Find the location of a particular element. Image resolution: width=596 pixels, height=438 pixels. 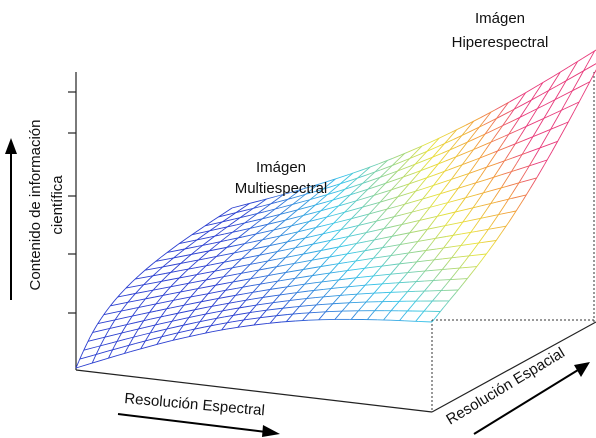

z-axis-label: Resolución Espacial is located at coordinates (505, 386).